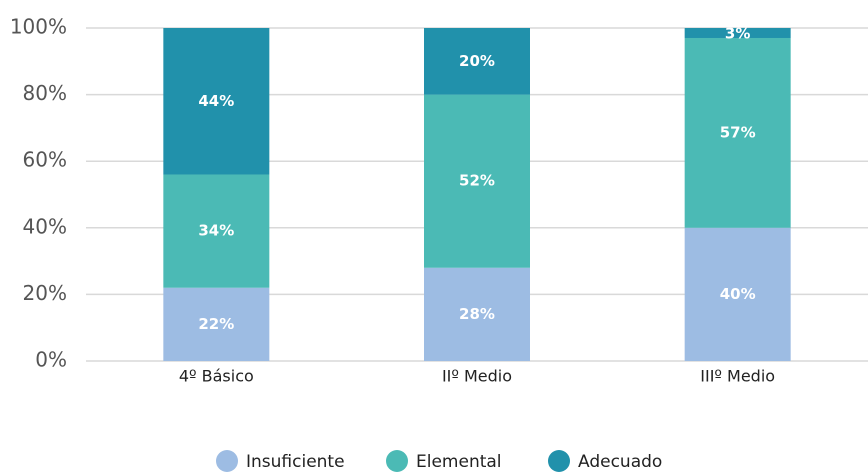  I want to click on x-tick-label: IIº Medio, so click(477, 376).